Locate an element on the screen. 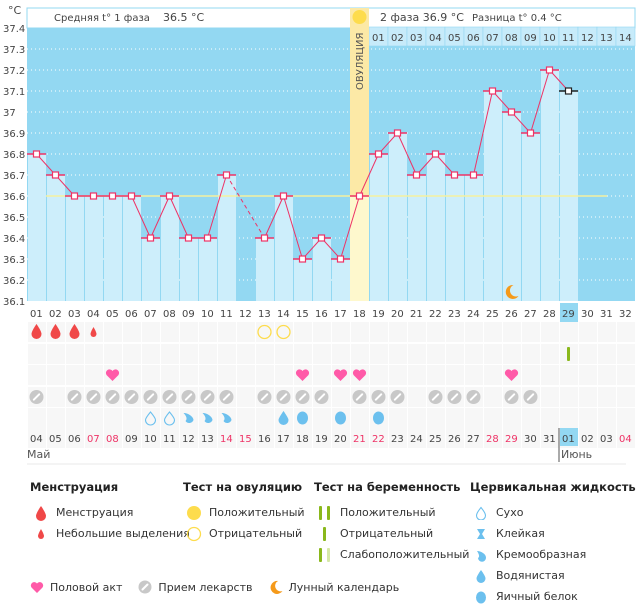 This screenshot has width=644, height=607. cycle-day-label: 04 is located at coordinates (93, 314).